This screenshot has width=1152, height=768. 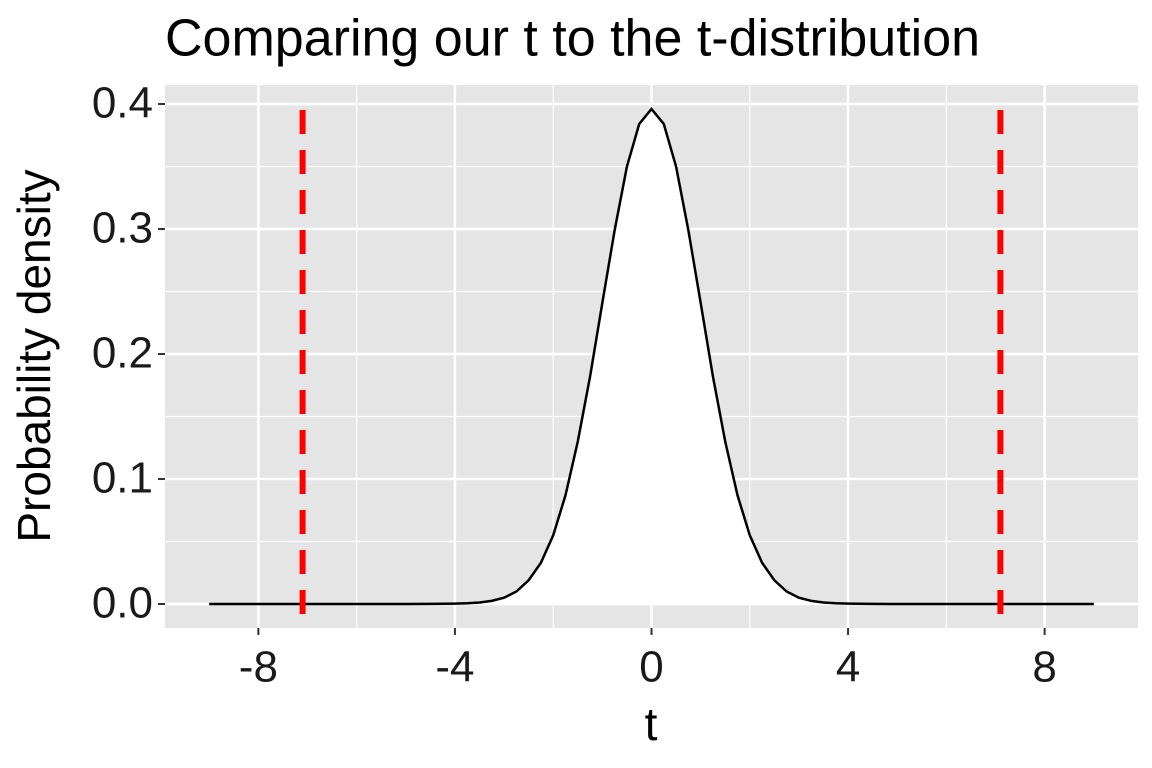 What do you see at coordinates (122, 353) in the screenshot?
I see `y-tick-label: 0.2` at bounding box center [122, 353].